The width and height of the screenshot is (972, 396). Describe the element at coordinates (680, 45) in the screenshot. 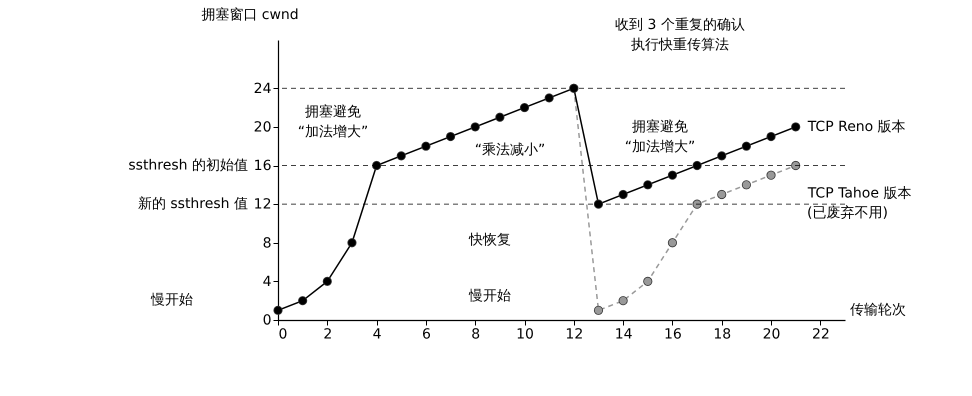

I see `annotation: 执行快重传算法` at that location.